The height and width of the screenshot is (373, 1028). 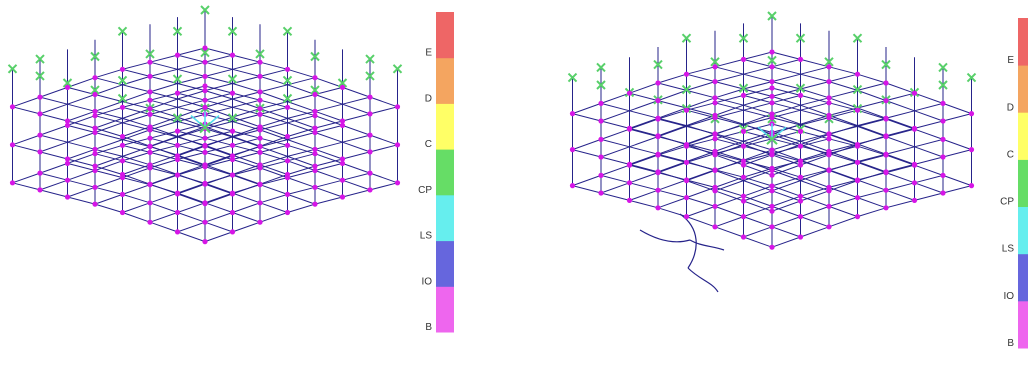 What do you see at coordinates (436, 172) in the screenshot?
I see `left-color-legend: B IO LS CP C D E` at bounding box center [436, 172].